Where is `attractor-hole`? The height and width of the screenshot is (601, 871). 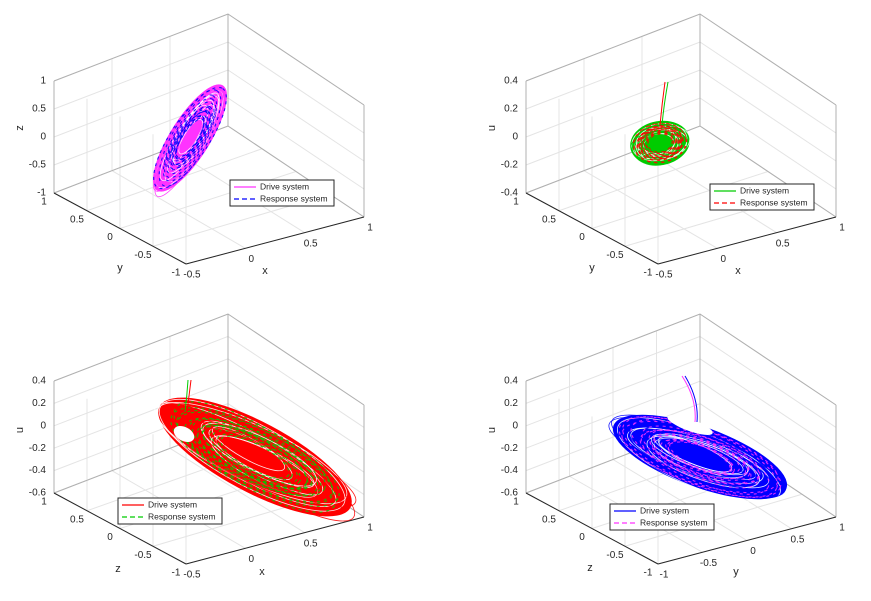 attractor-hole is located at coordinates (690, 425).